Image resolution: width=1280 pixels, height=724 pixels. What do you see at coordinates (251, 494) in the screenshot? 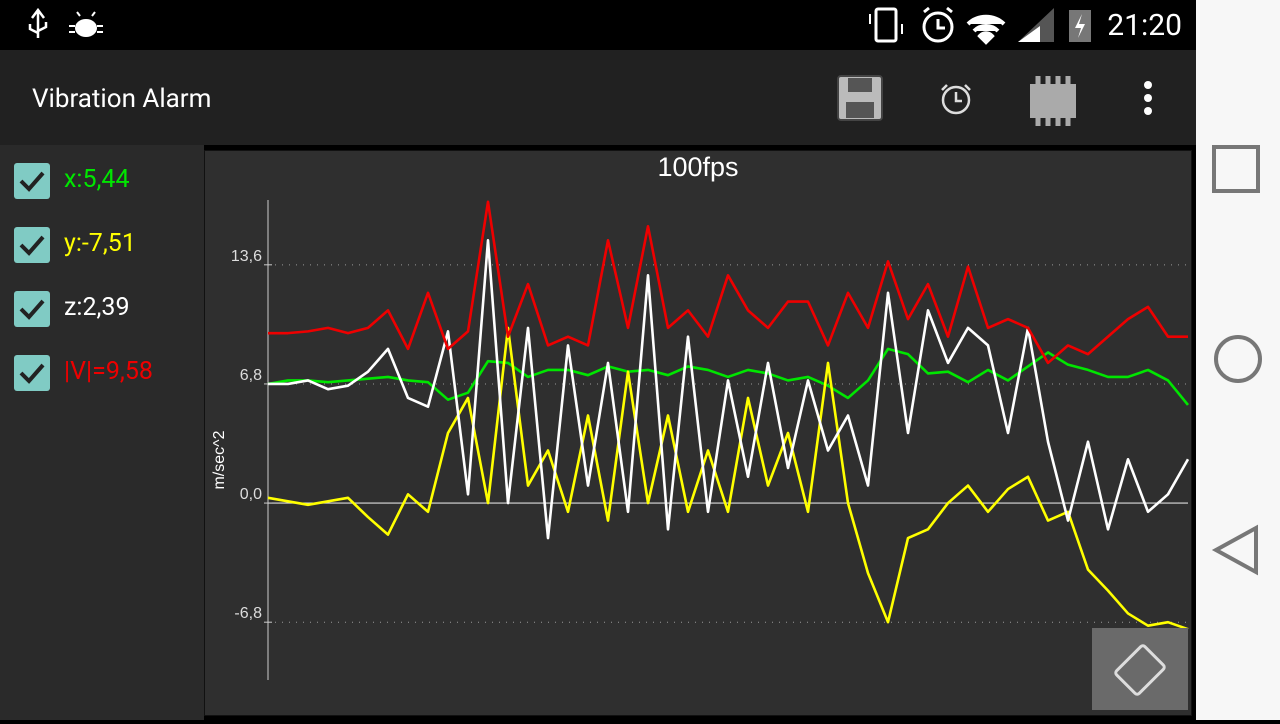
I see `y-tick-label: 0,0` at bounding box center [251, 494].